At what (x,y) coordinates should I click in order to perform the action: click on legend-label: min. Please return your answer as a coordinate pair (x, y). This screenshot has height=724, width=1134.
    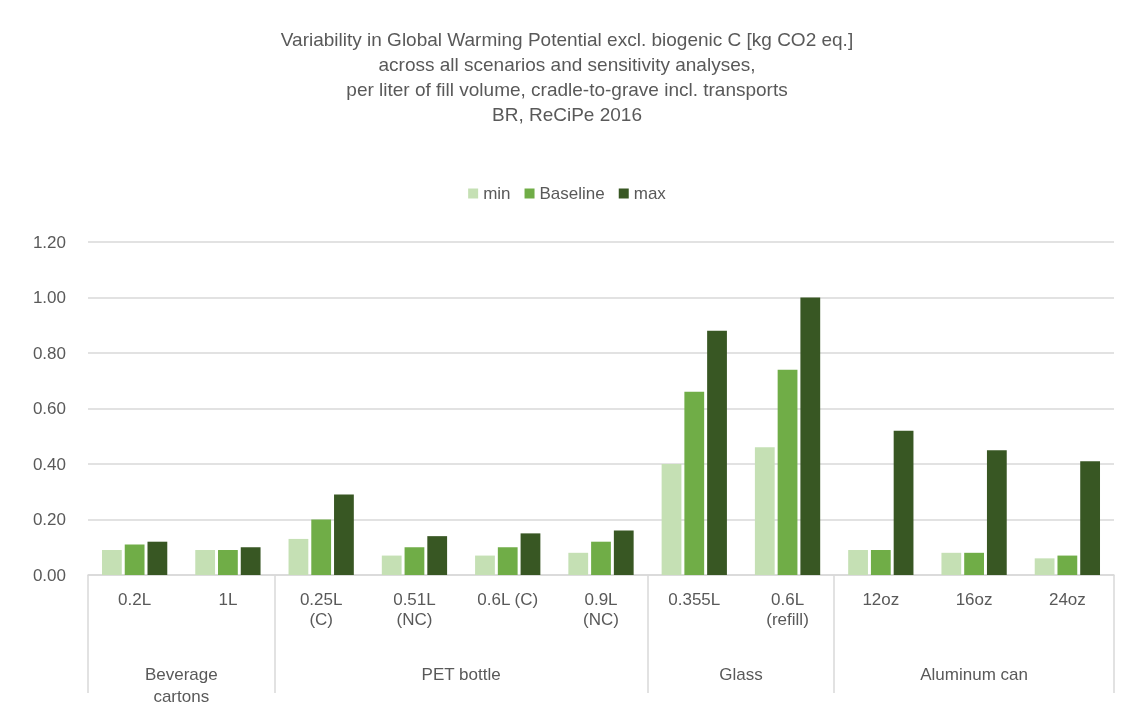
    Looking at the image, I should click on (497, 193).